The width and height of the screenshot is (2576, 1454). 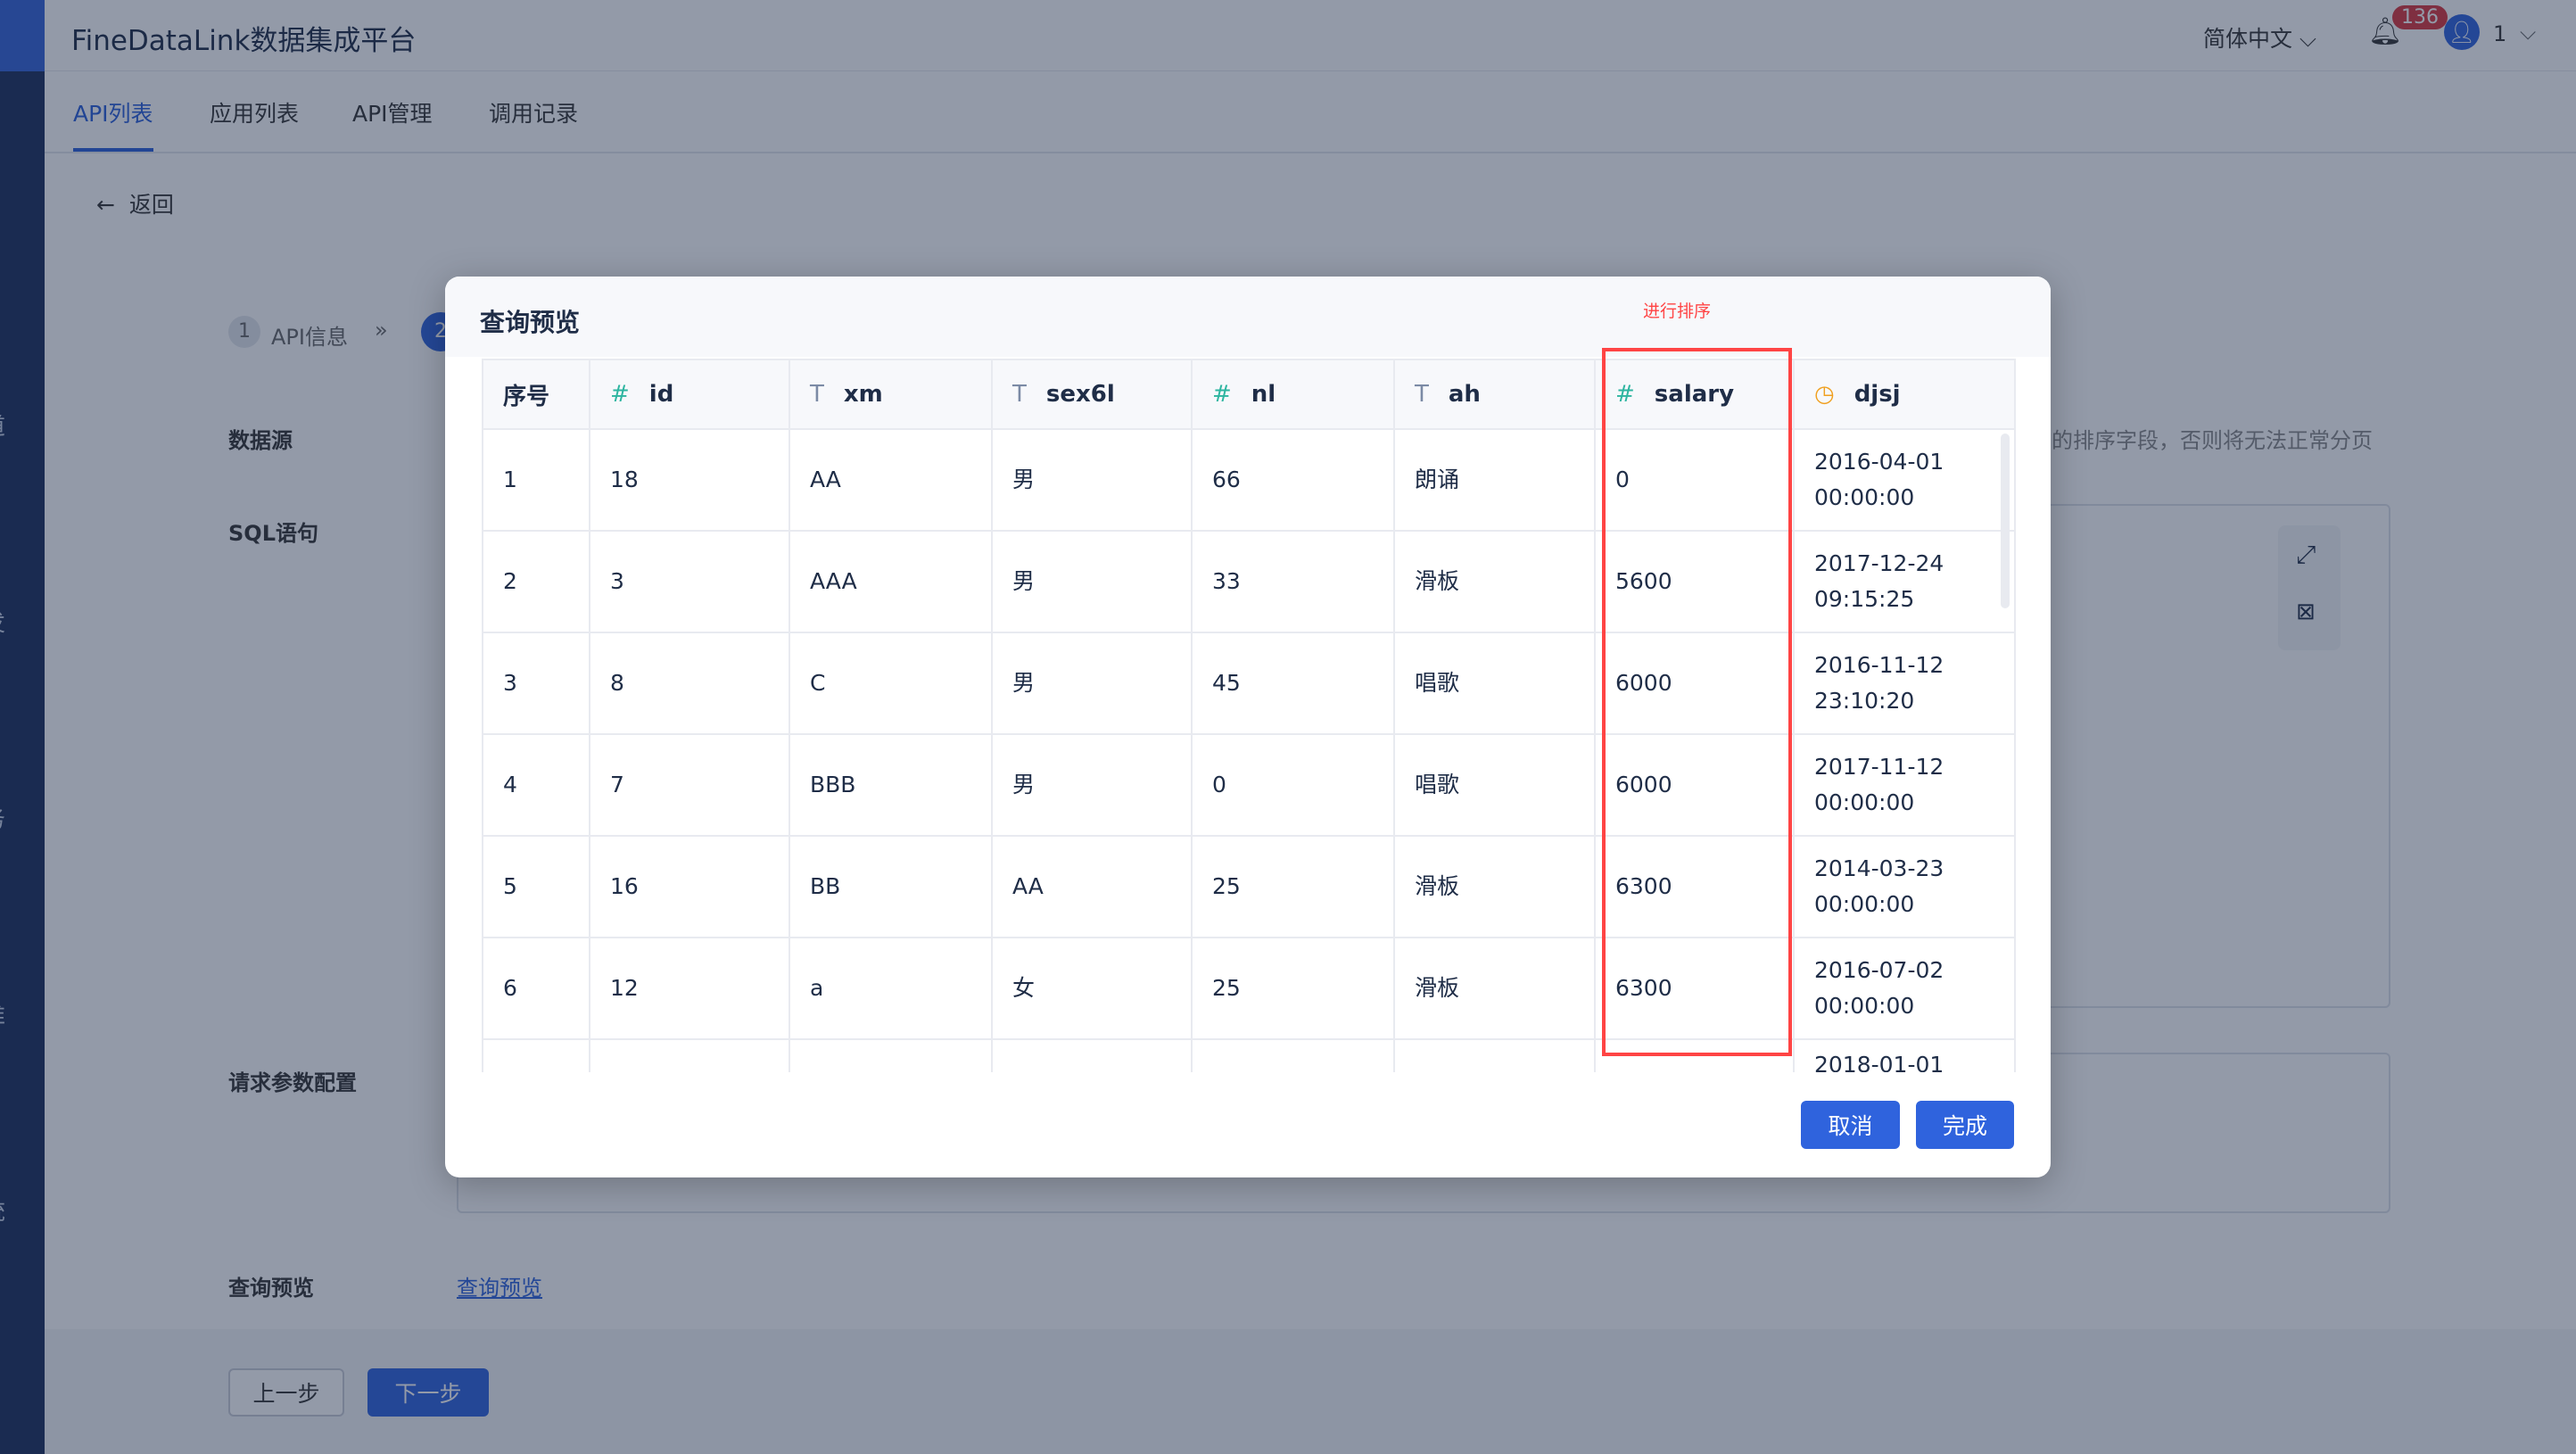 What do you see at coordinates (393, 114) in the screenshot?
I see `tab-api-manage: API管理` at bounding box center [393, 114].